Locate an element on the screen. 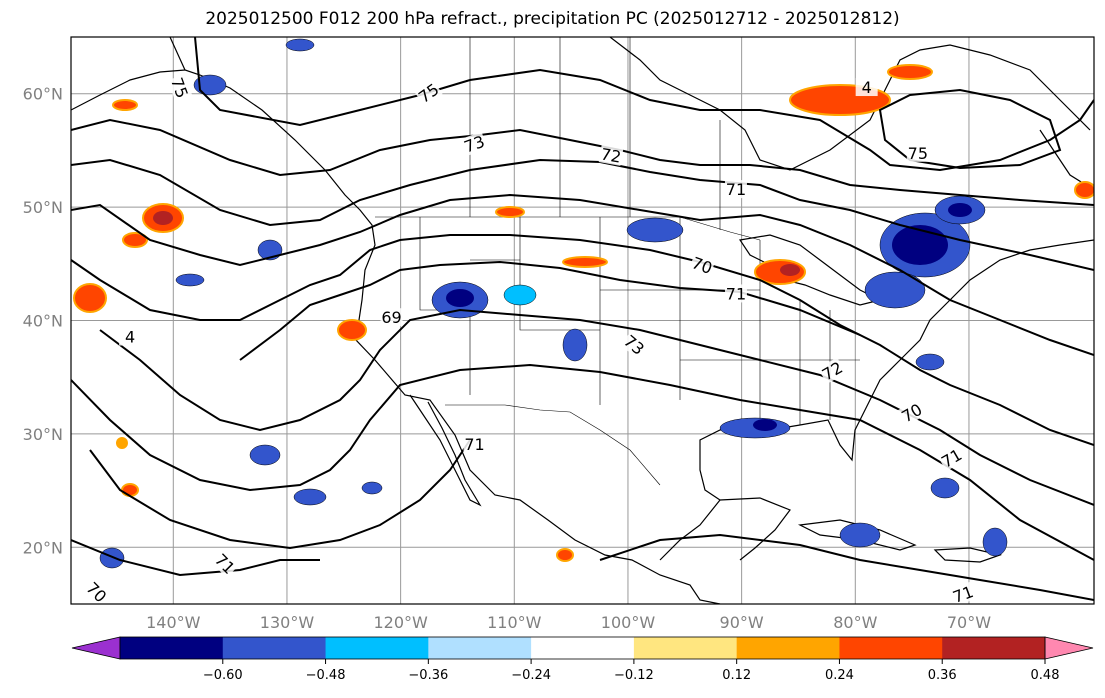 This screenshot has height=698, width=1105. hispaniola-coastline is located at coordinates (968, 555).